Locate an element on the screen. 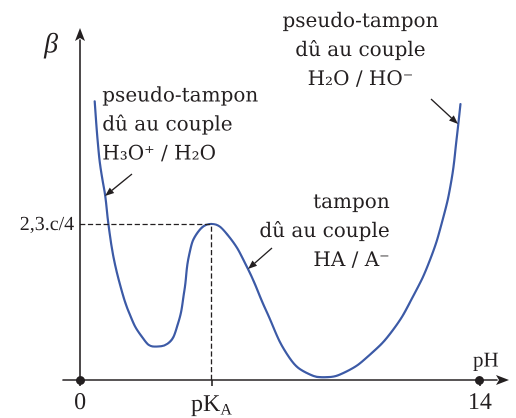 The height and width of the screenshot is (418, 516). y-axis-title: β is located at coordinates (50, 44).